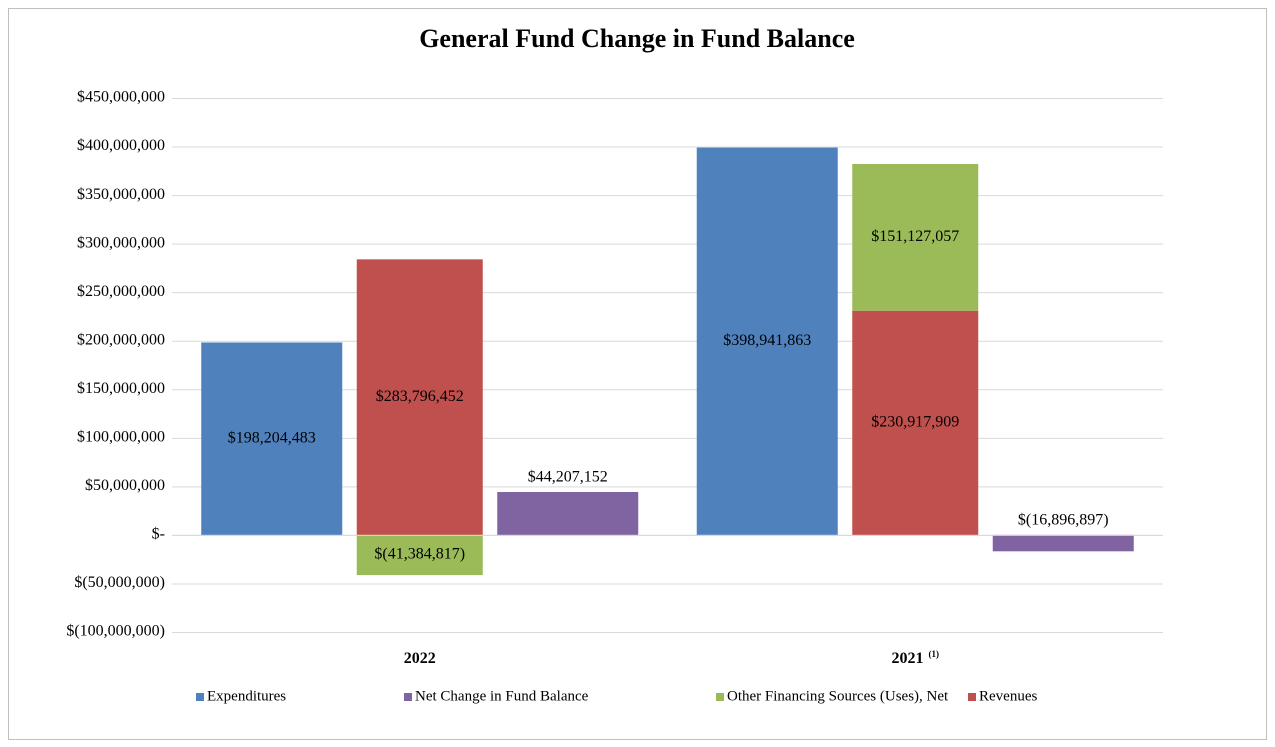  Describe the element at coordinates (502, 696) in the screenshot. I see `legend-label: Net Change in Fund Balance` at that location.